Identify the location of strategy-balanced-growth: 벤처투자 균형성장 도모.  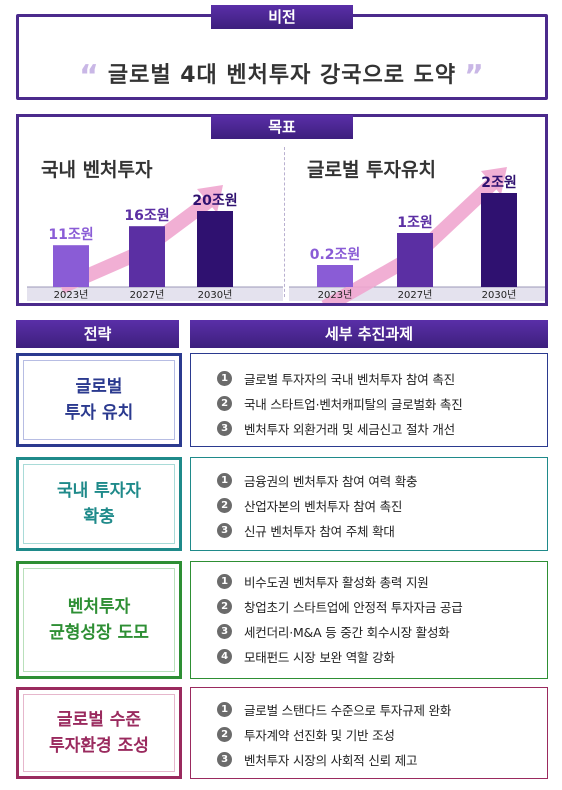
(99, 620).